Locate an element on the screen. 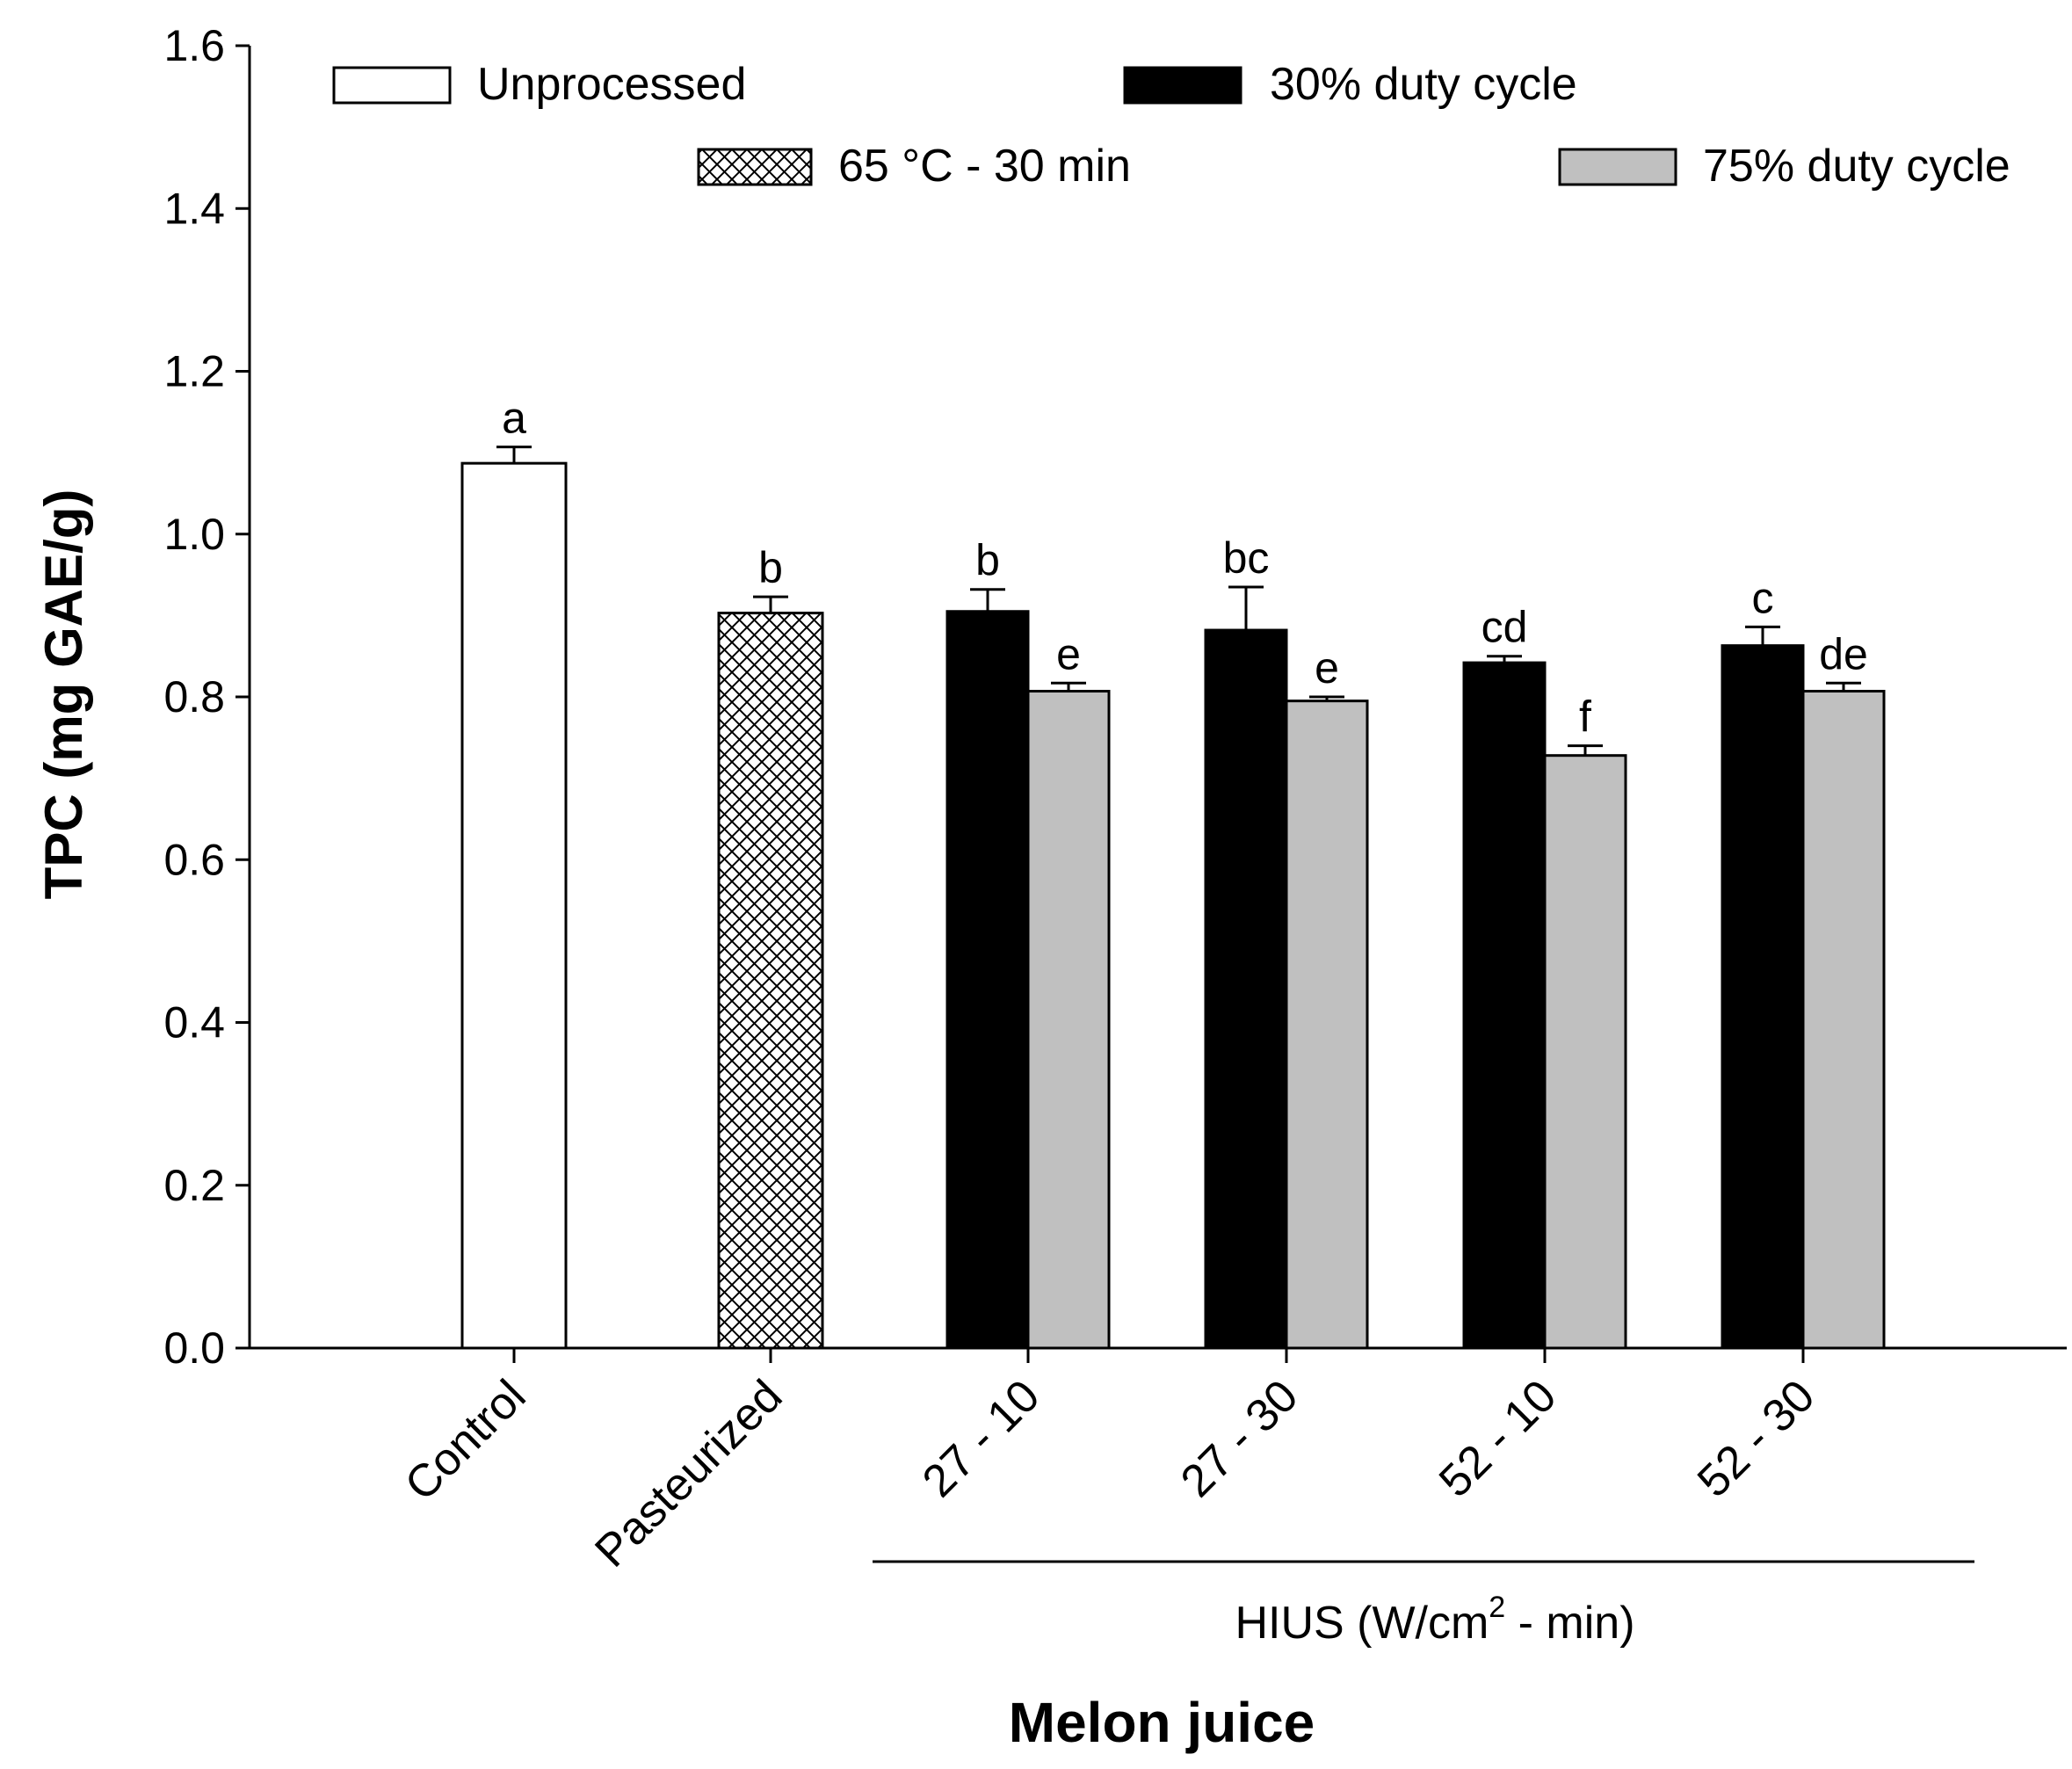 Image resolution: width=2072 pixels, height=1769 pixels. significance-letter-duty30: c is located at coordinates (1763, 597).